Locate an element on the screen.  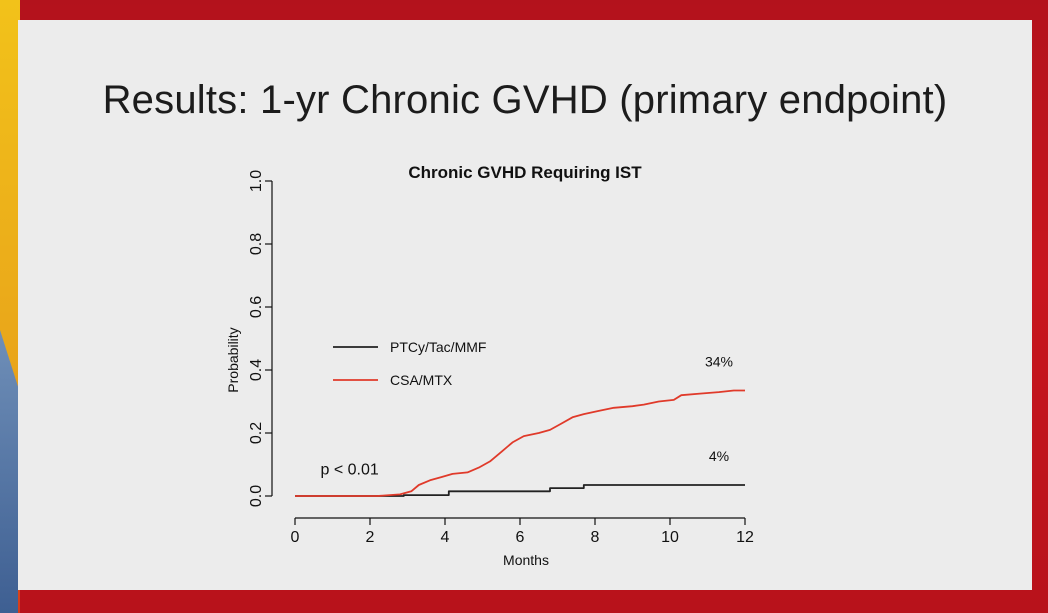
y-tick-label: 0.2 is located at coordinates (256, 433).